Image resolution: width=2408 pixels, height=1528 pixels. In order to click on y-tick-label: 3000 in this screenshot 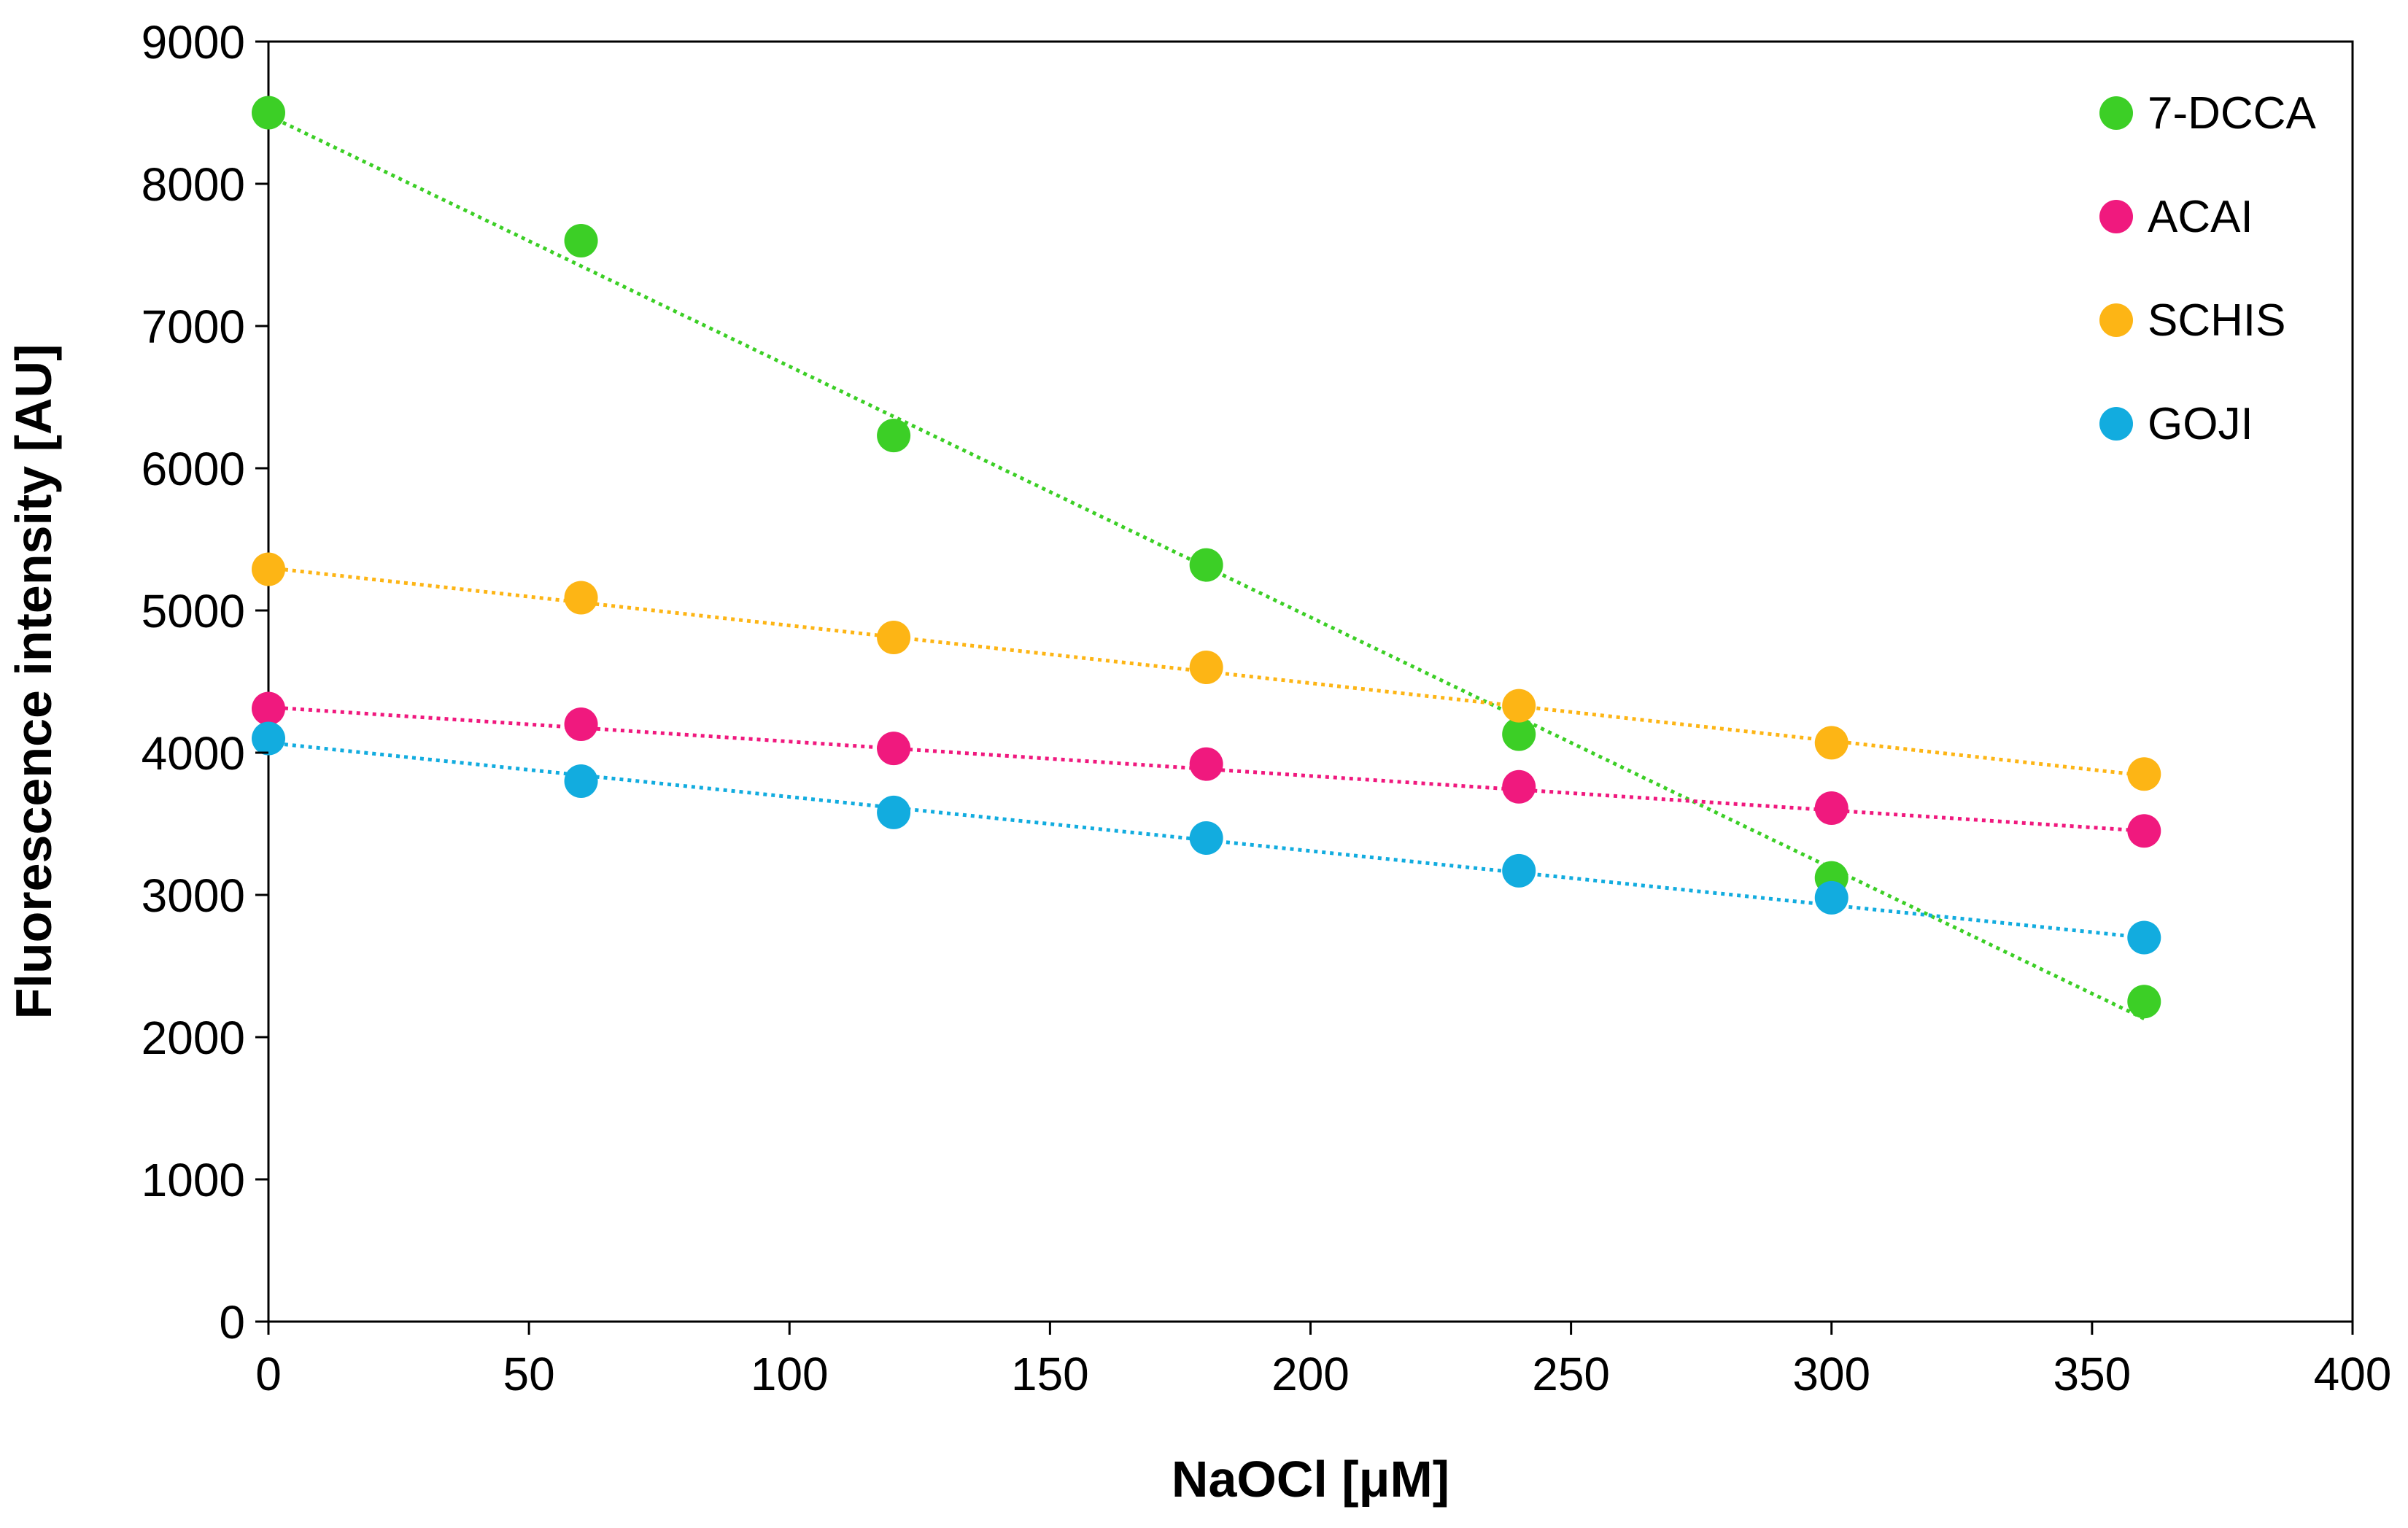, I will do `click(193, 896)`.